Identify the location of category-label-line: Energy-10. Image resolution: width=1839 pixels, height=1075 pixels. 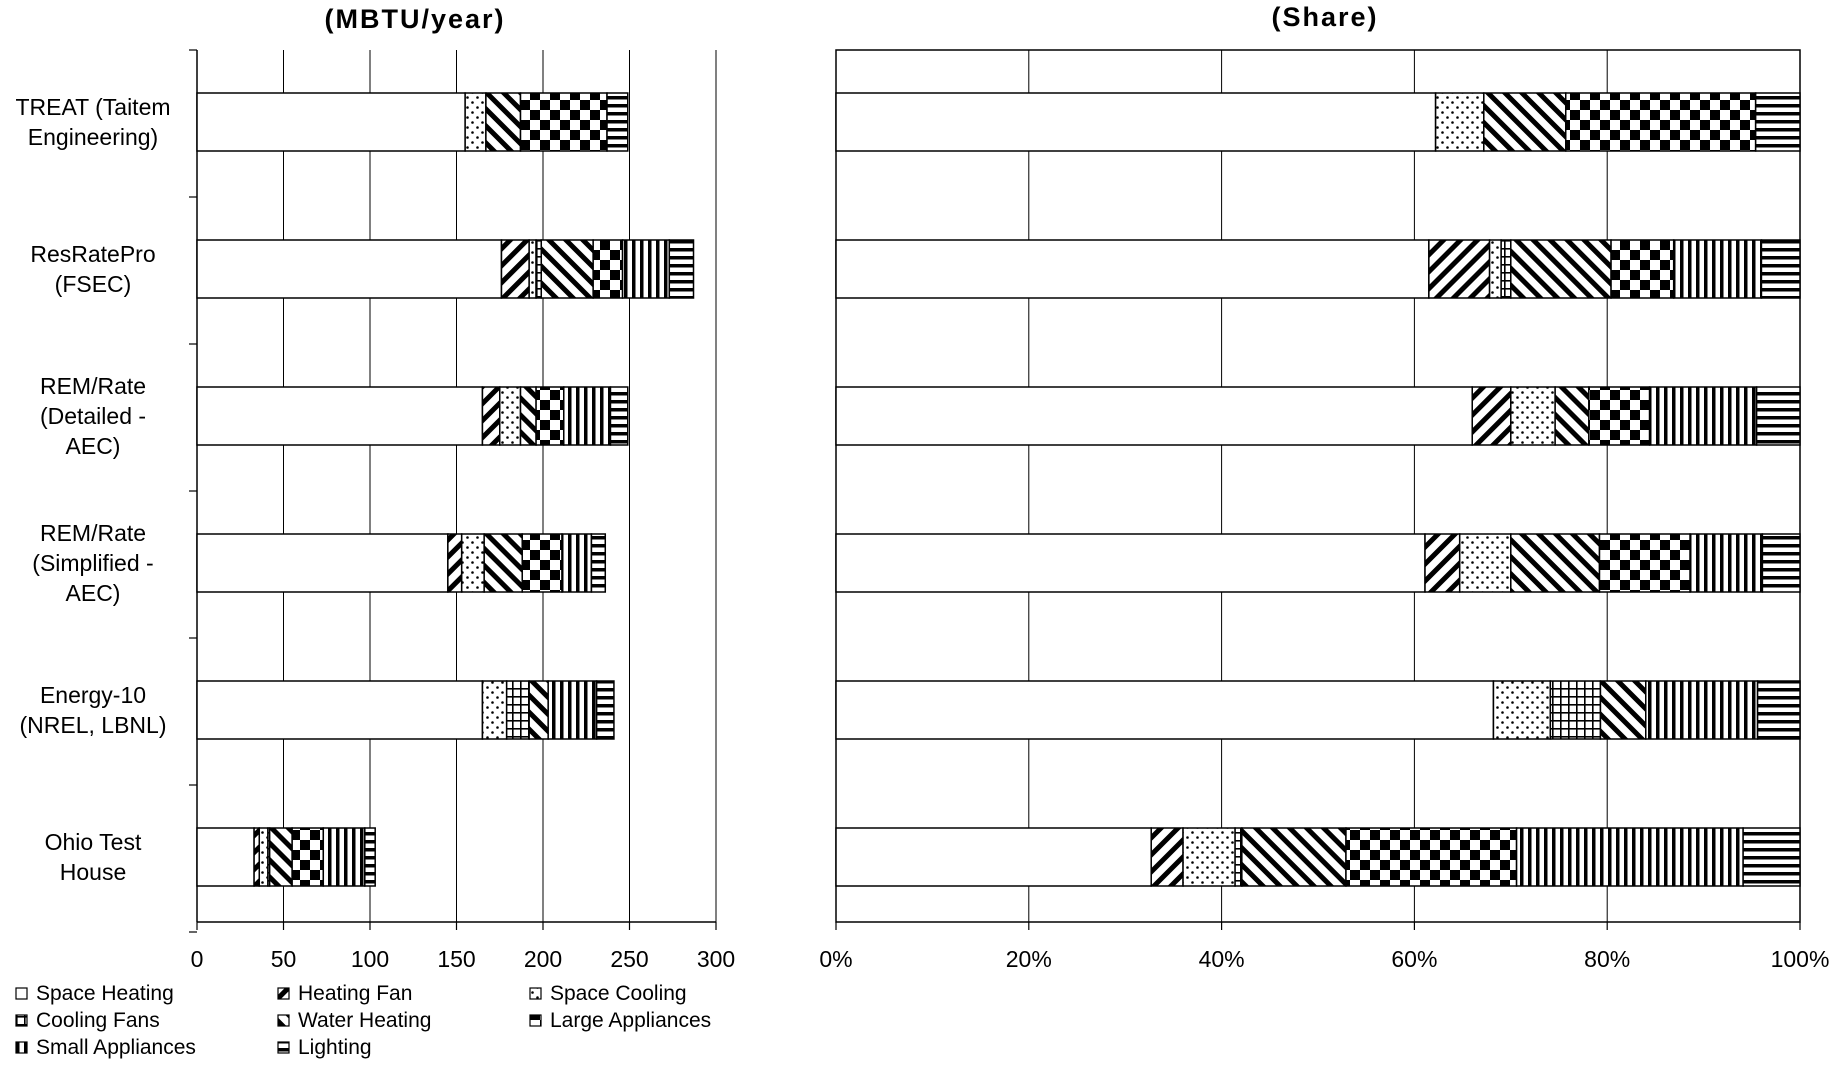
(93, 695).